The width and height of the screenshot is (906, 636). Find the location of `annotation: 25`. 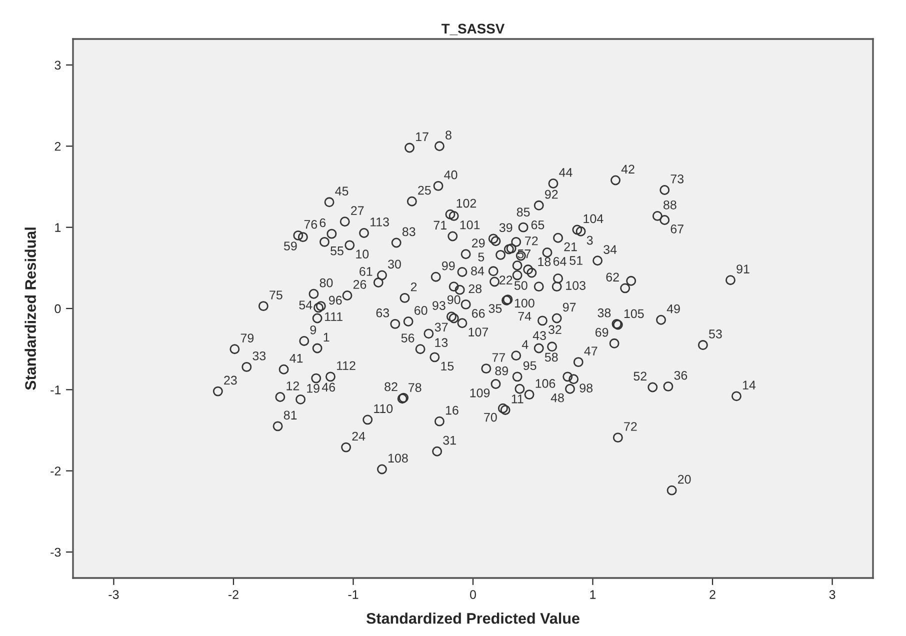

annotation: 25 is located at coordinates (424, 190).